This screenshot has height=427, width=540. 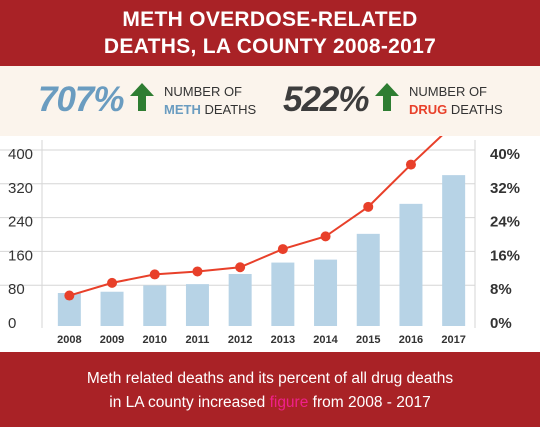 I want to click on x-axis-tick-label: 2014, so click(x=325, y=340).